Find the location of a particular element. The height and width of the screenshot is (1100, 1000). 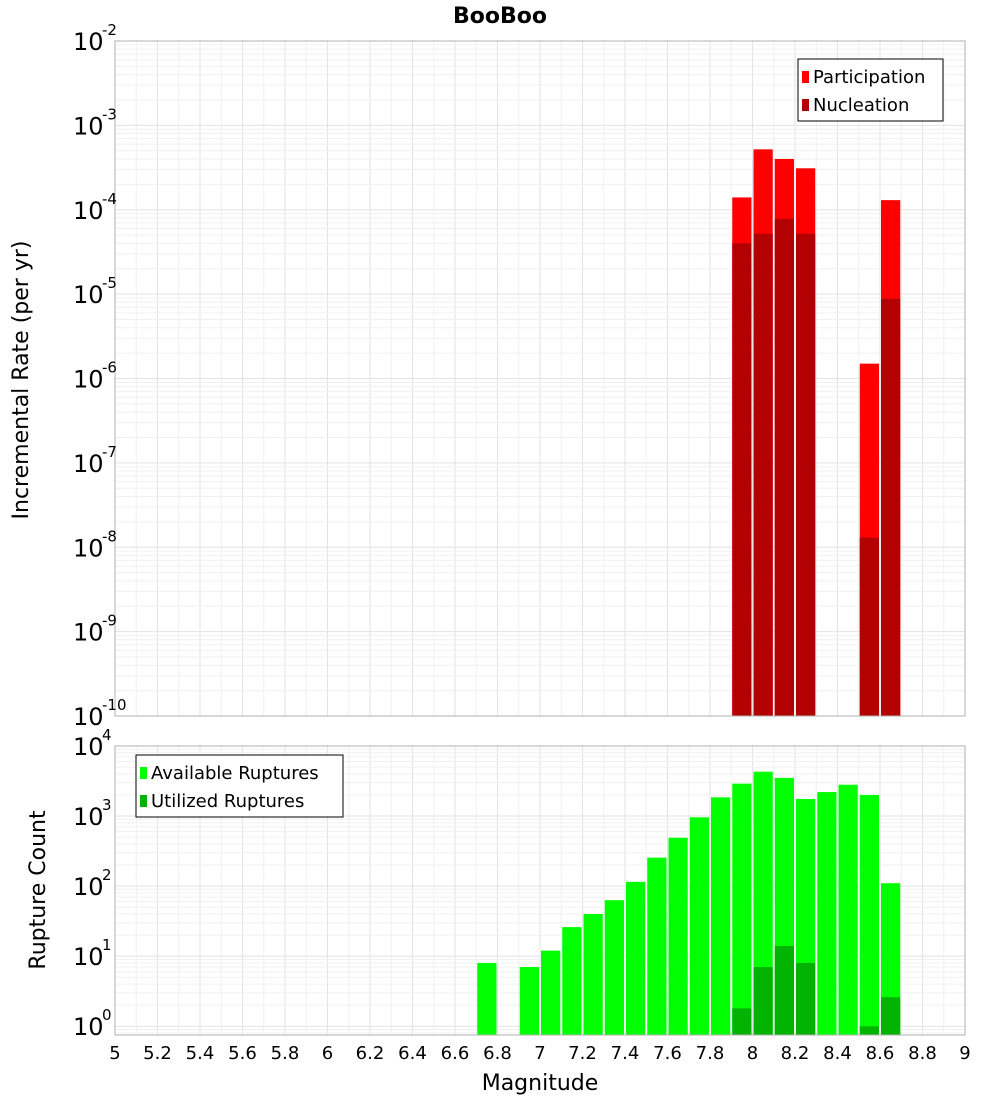

top-legend: Participation Nucleation is located at coordinates (870, 90).